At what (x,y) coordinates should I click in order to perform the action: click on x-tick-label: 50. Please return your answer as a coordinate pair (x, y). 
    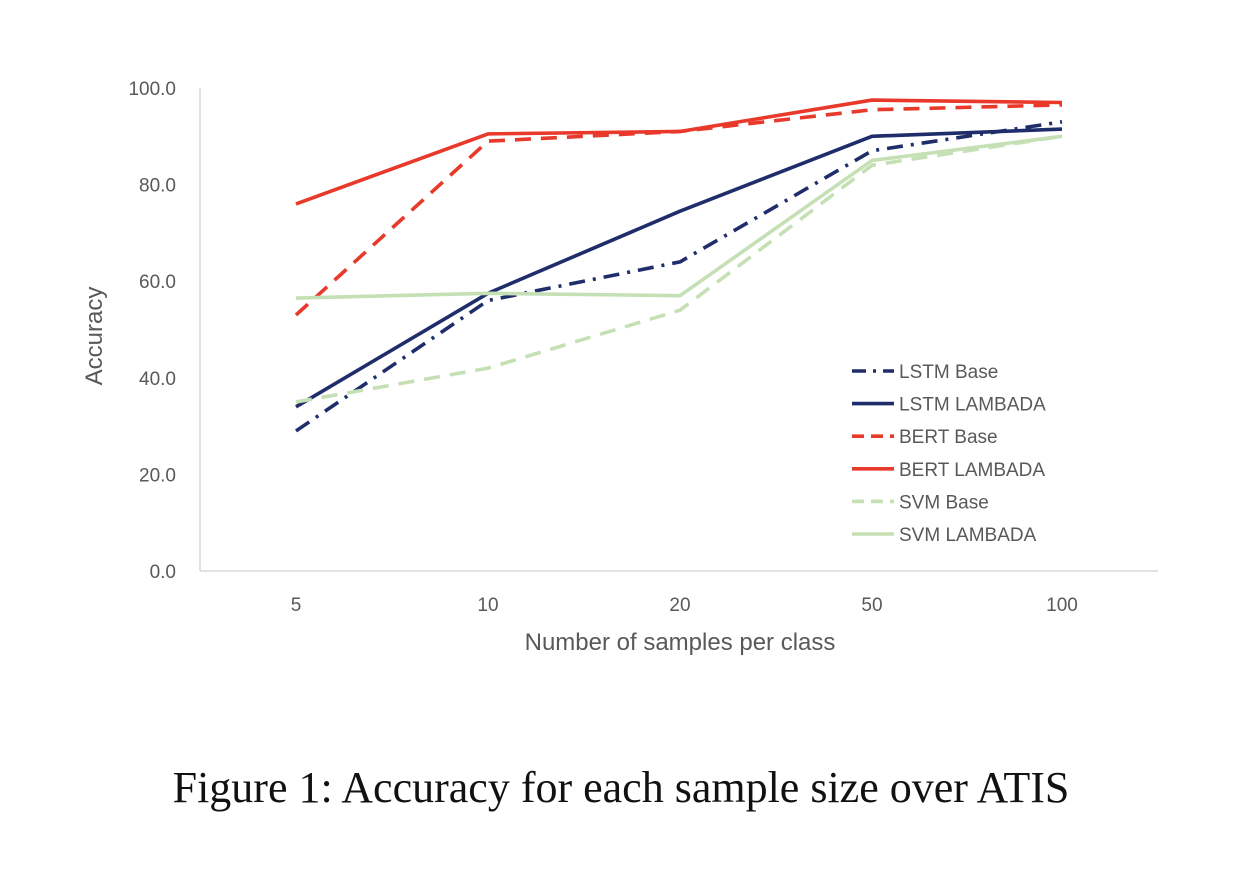
    Looking at the image, I should click on (871, 605).